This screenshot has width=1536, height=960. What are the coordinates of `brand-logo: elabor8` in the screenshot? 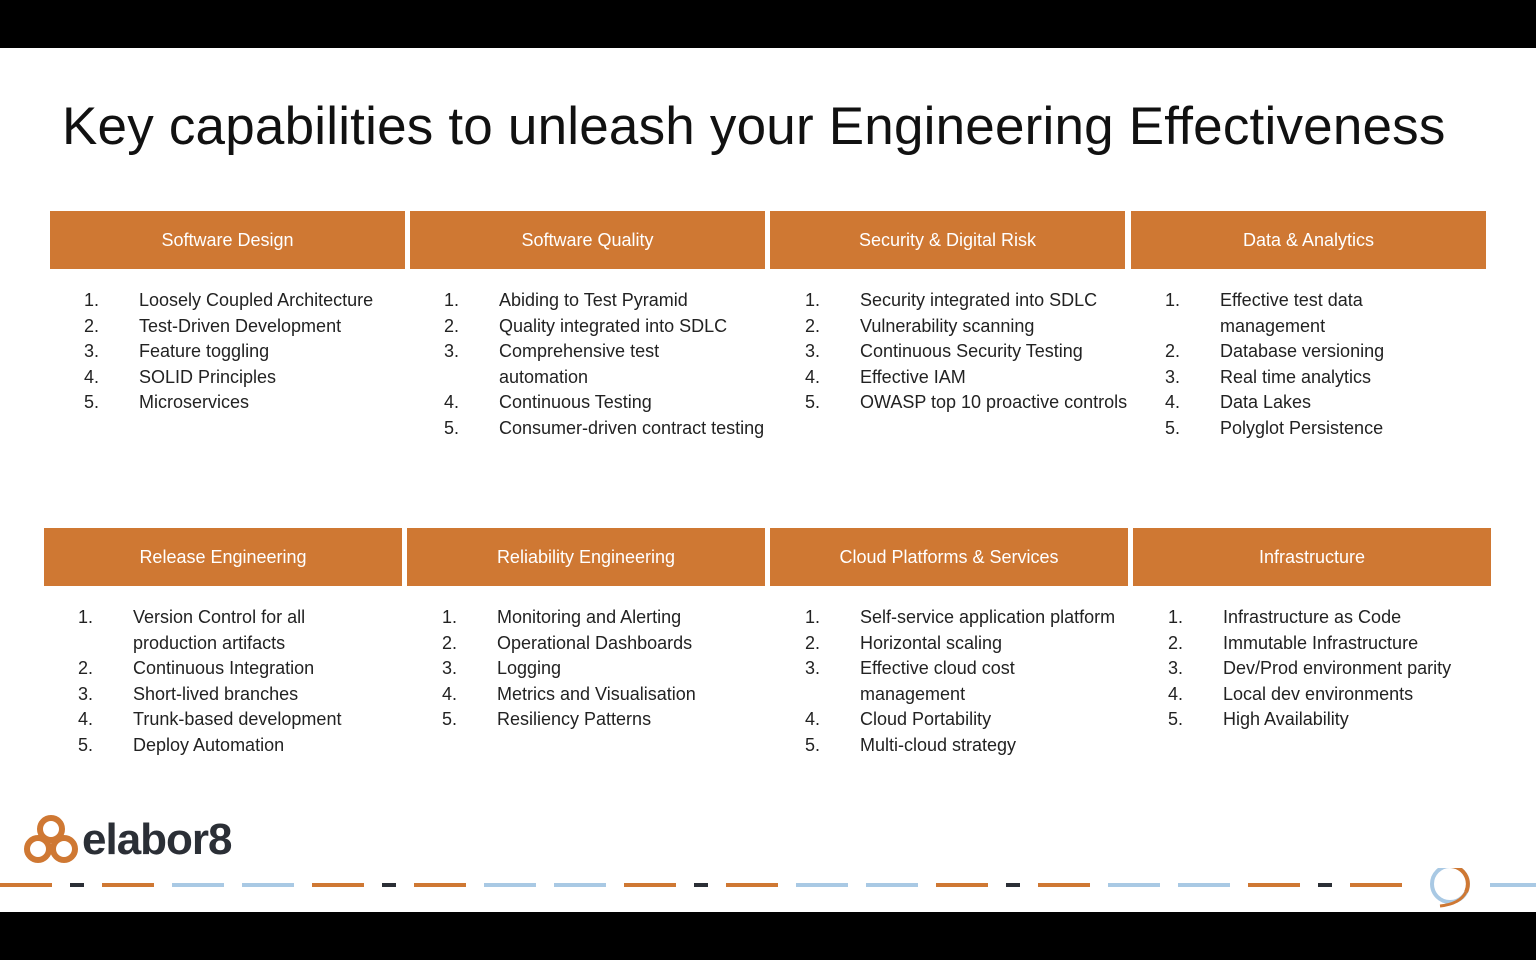 It's located at (144, 842).